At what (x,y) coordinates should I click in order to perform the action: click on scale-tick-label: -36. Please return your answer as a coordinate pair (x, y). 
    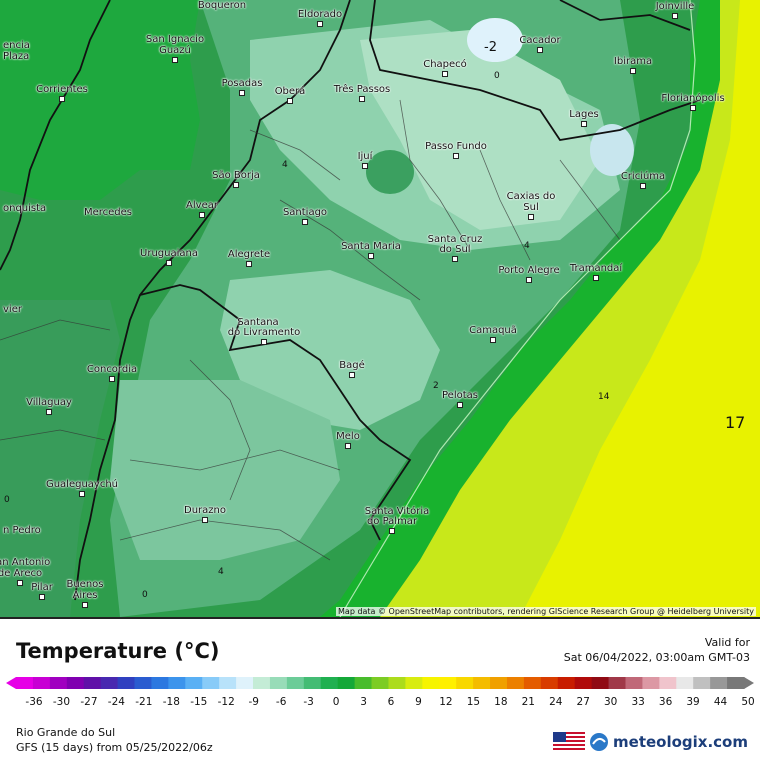
    Looking at the image, I should click on (33, 702).